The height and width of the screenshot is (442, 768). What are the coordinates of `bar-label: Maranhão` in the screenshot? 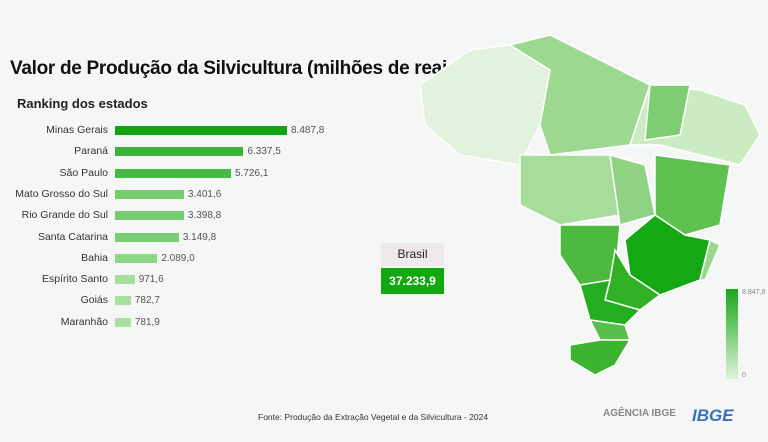 It's located at (84, 321).